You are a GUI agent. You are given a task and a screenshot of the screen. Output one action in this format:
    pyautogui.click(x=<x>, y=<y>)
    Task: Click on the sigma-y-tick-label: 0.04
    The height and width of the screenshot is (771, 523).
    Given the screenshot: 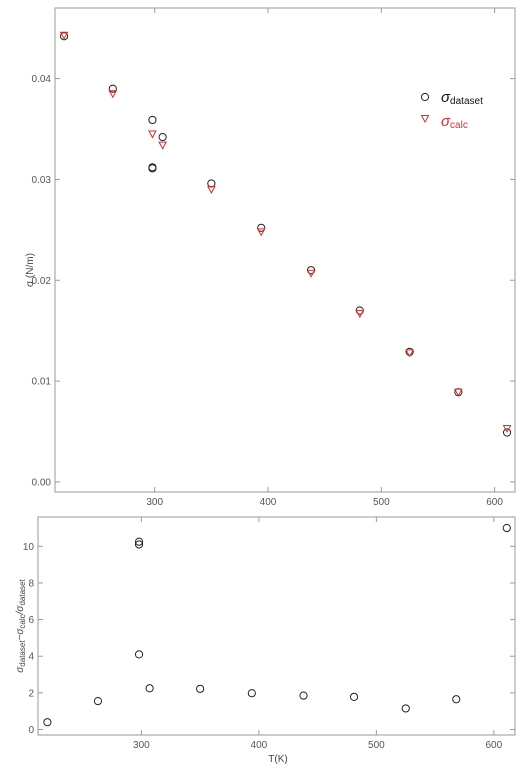 What is the action you would take?
    pyautogui.click(x=42, y=79)
    